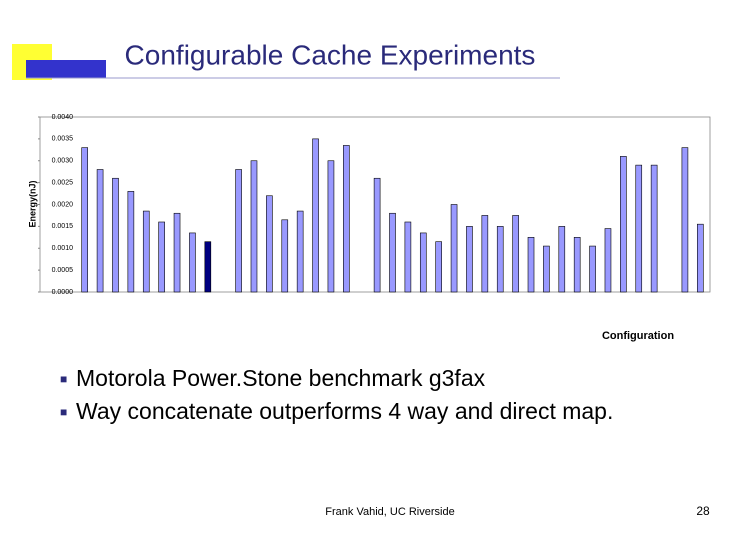 The image size is (756, 540). I want to click on page-number: 28, so click(703, 511).